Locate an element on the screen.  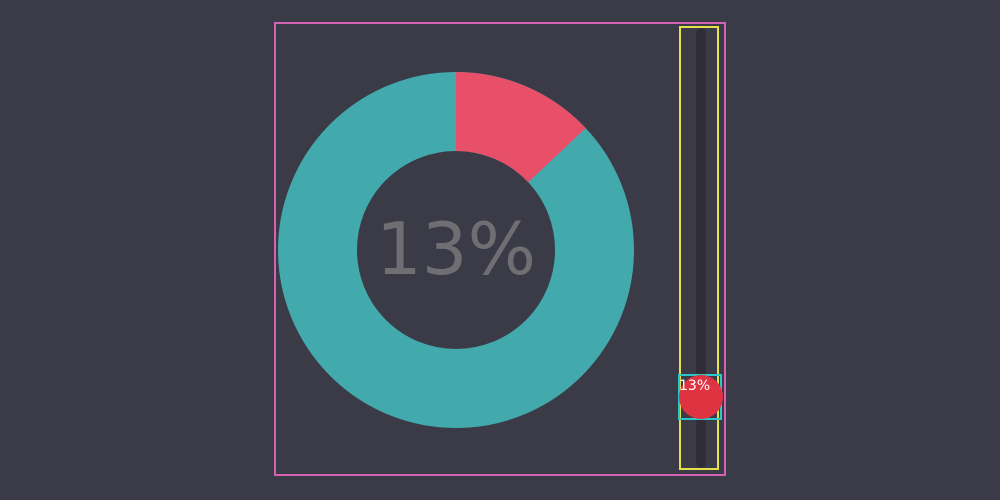
slider-handle-label: 13% is located at coordinates (695, 386).